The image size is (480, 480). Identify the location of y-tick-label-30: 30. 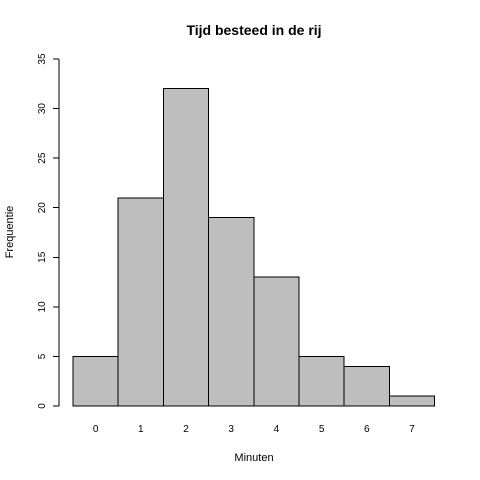
(42, 109).